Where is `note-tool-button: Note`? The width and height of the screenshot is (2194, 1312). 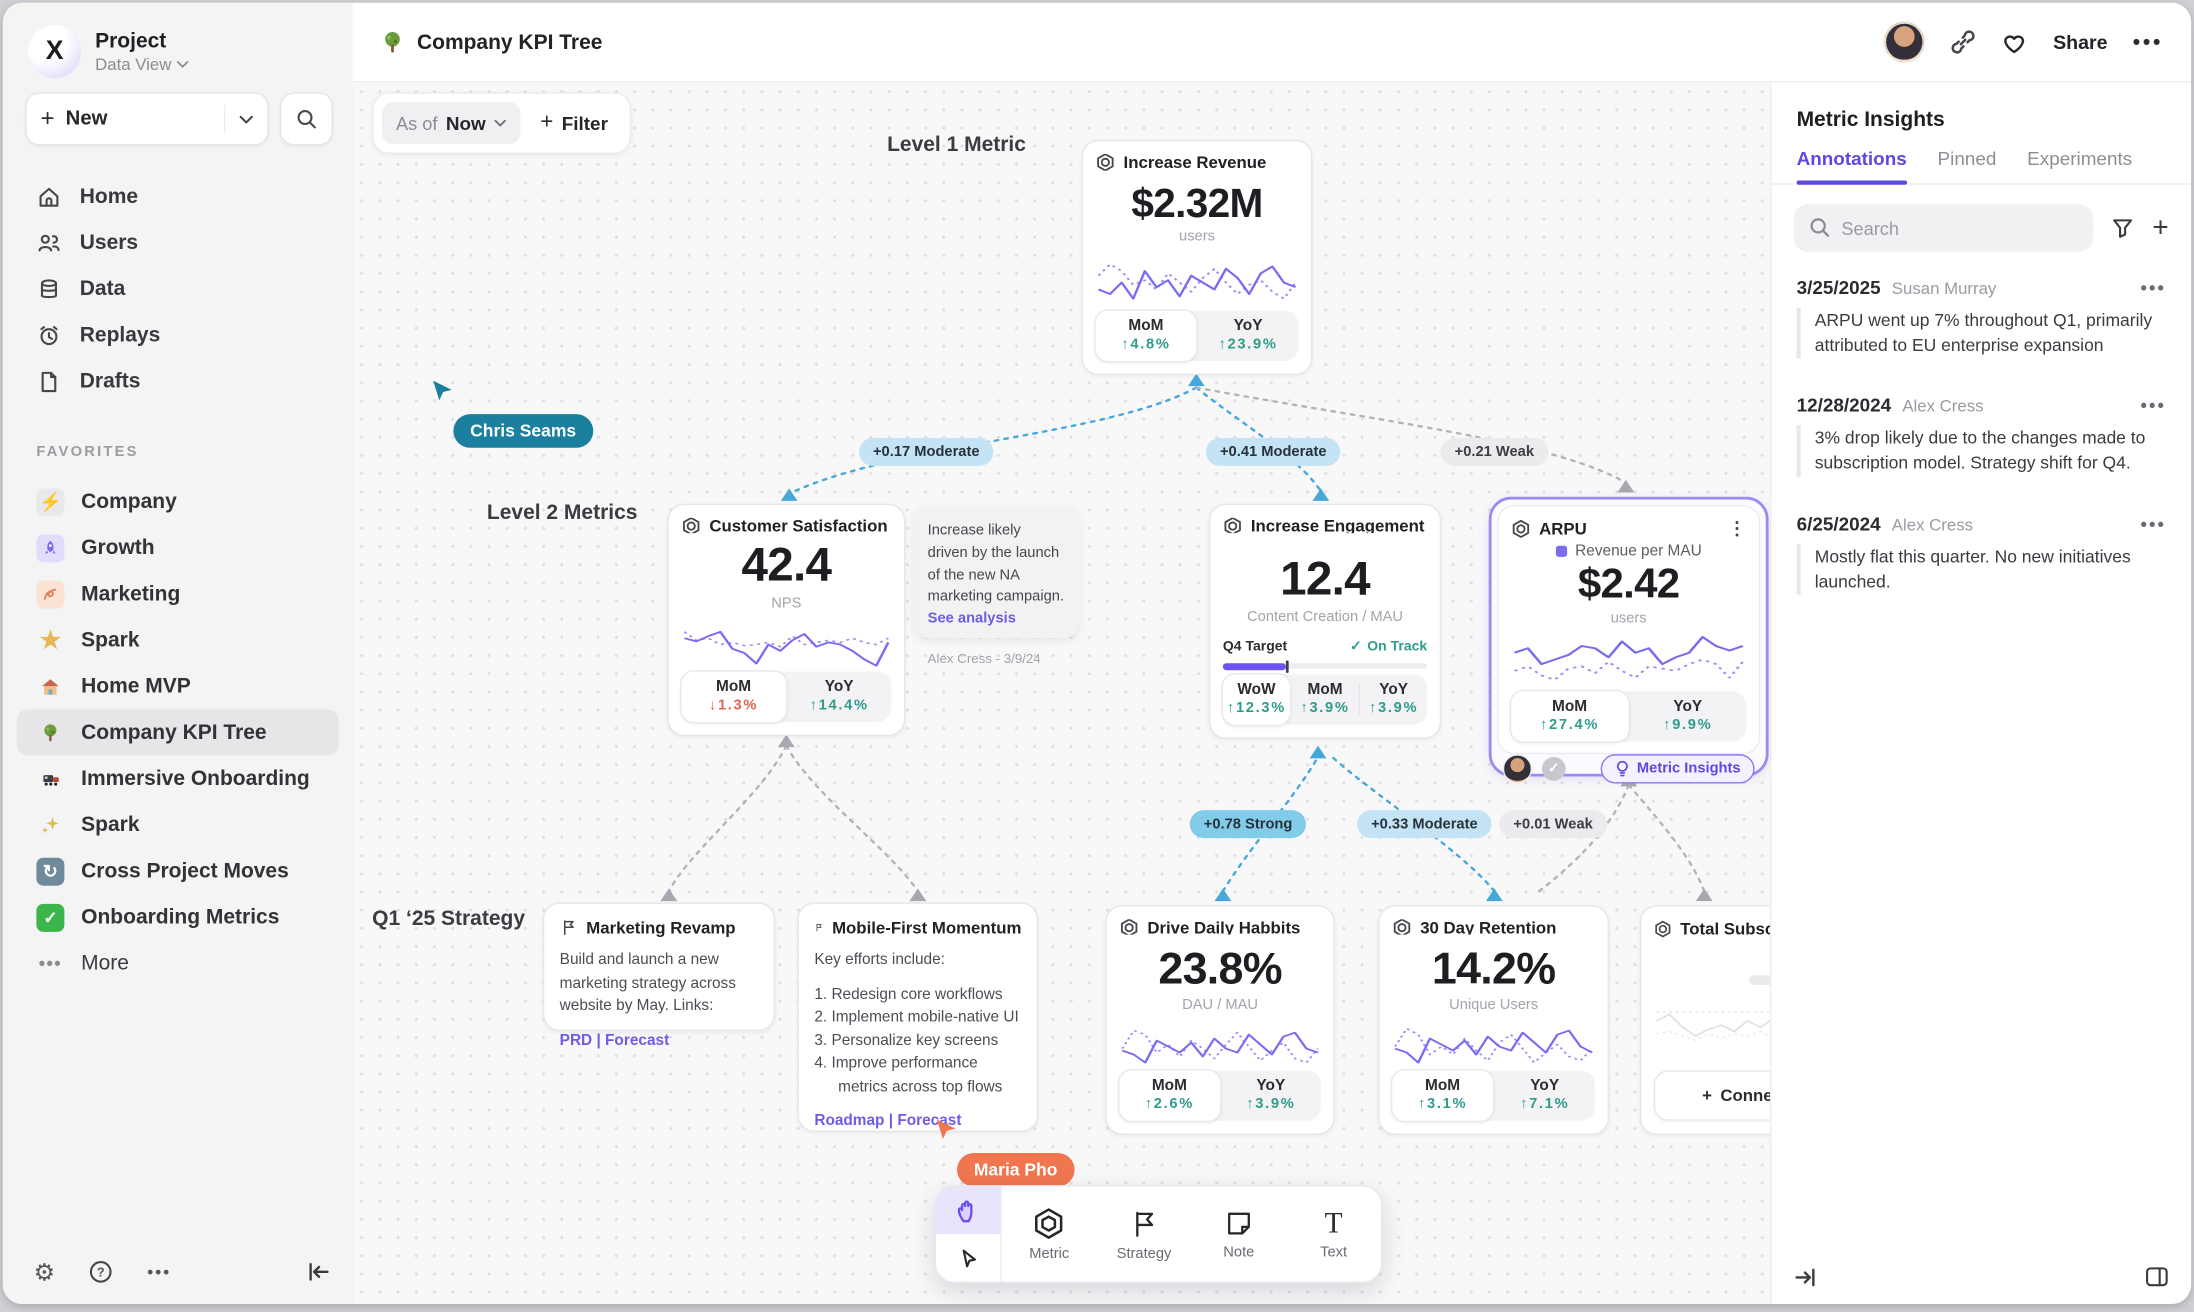
note-tool-button: Note is located at coordinates (1238, 1234).